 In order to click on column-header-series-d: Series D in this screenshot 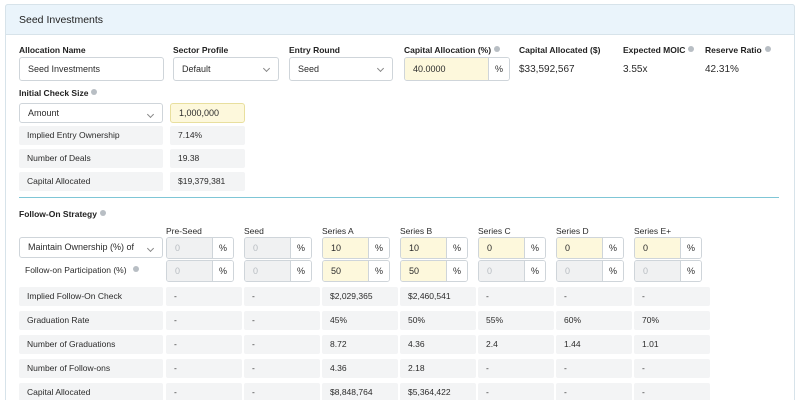, I will do `click(572, 231)`.